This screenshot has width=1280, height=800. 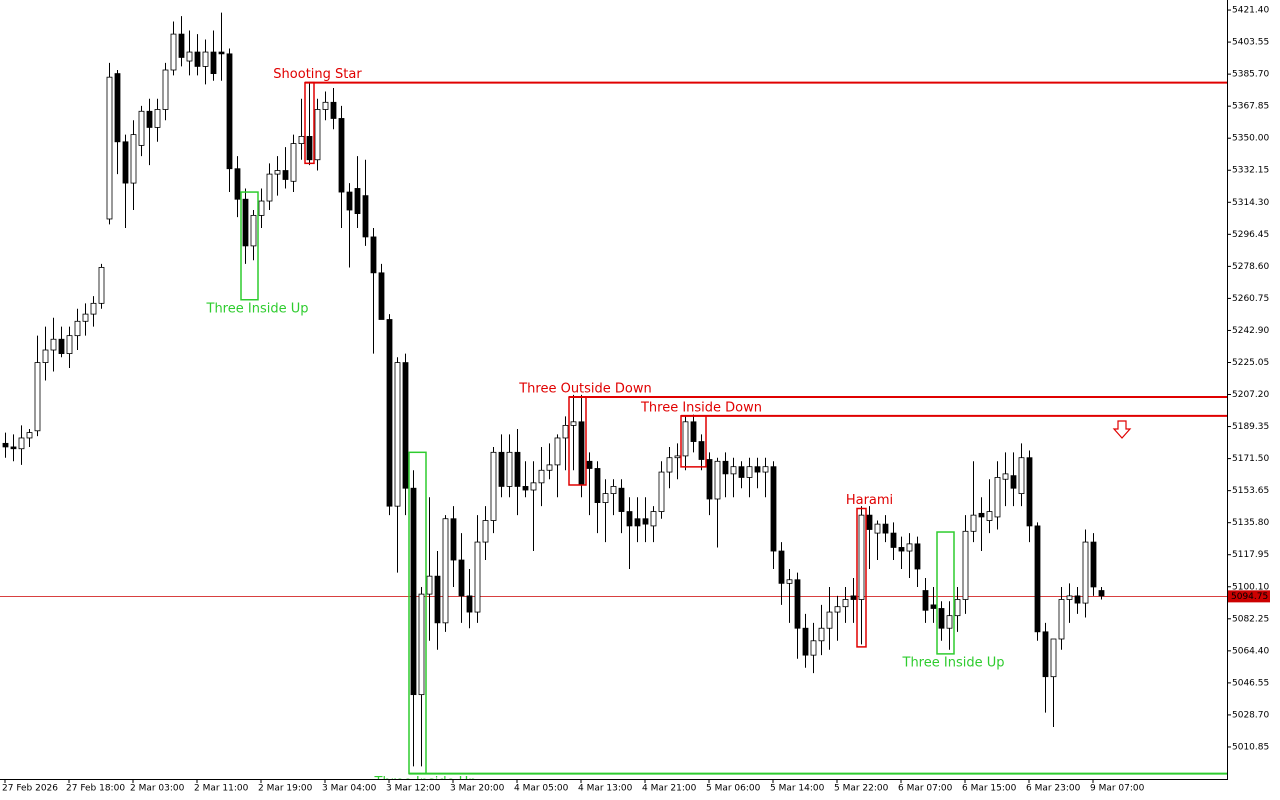 What do you see at coordinates (989, 789) in the screenshot?
I see `x-tick-label: 6 Mar 15:00` at bounding box center [989, 789].